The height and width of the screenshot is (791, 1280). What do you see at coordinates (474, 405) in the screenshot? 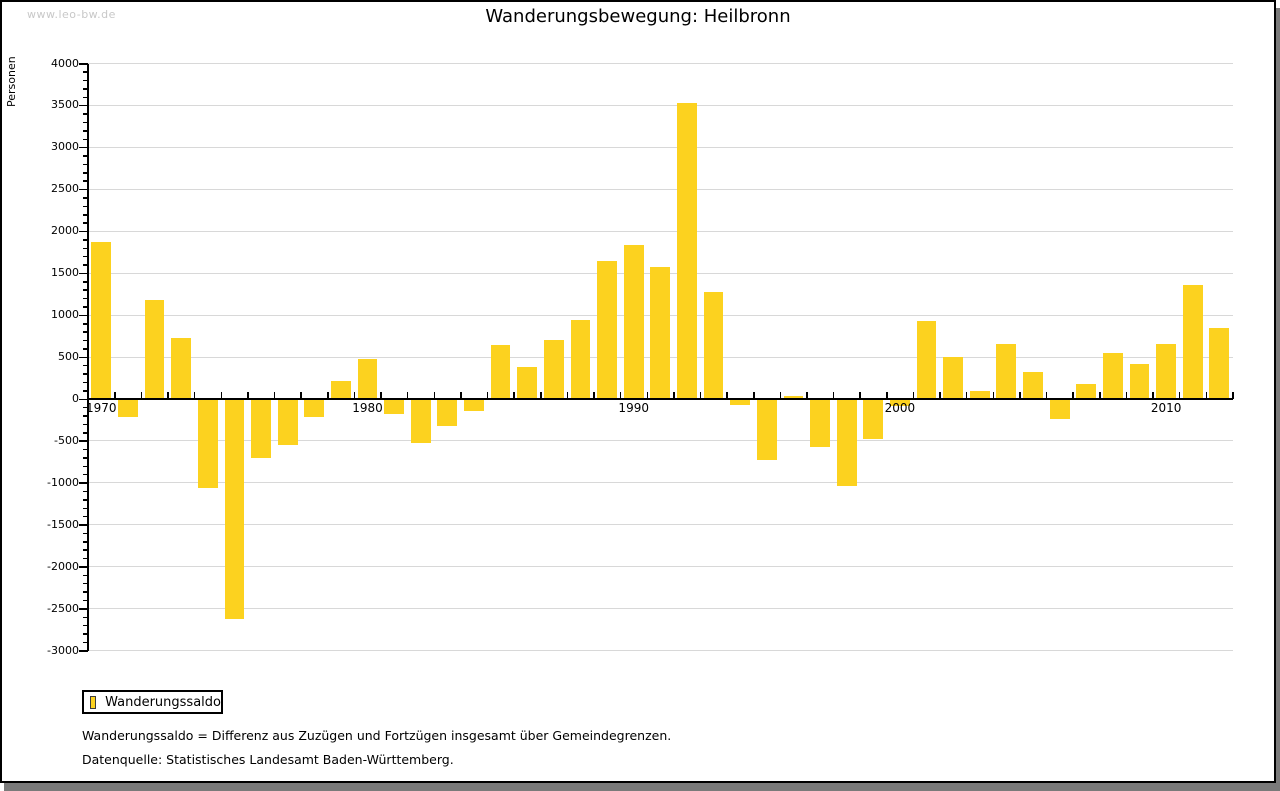
I see `bar-1984` at bounding box center [474, 405].